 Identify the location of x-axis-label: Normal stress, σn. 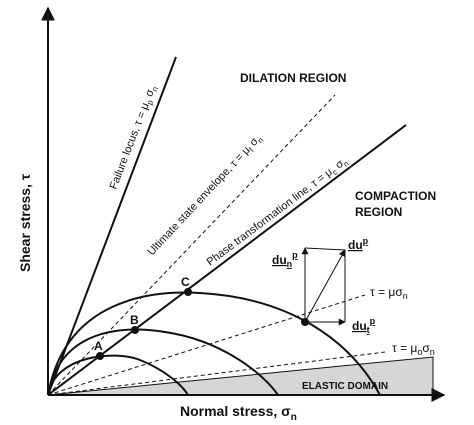
(238, 413).